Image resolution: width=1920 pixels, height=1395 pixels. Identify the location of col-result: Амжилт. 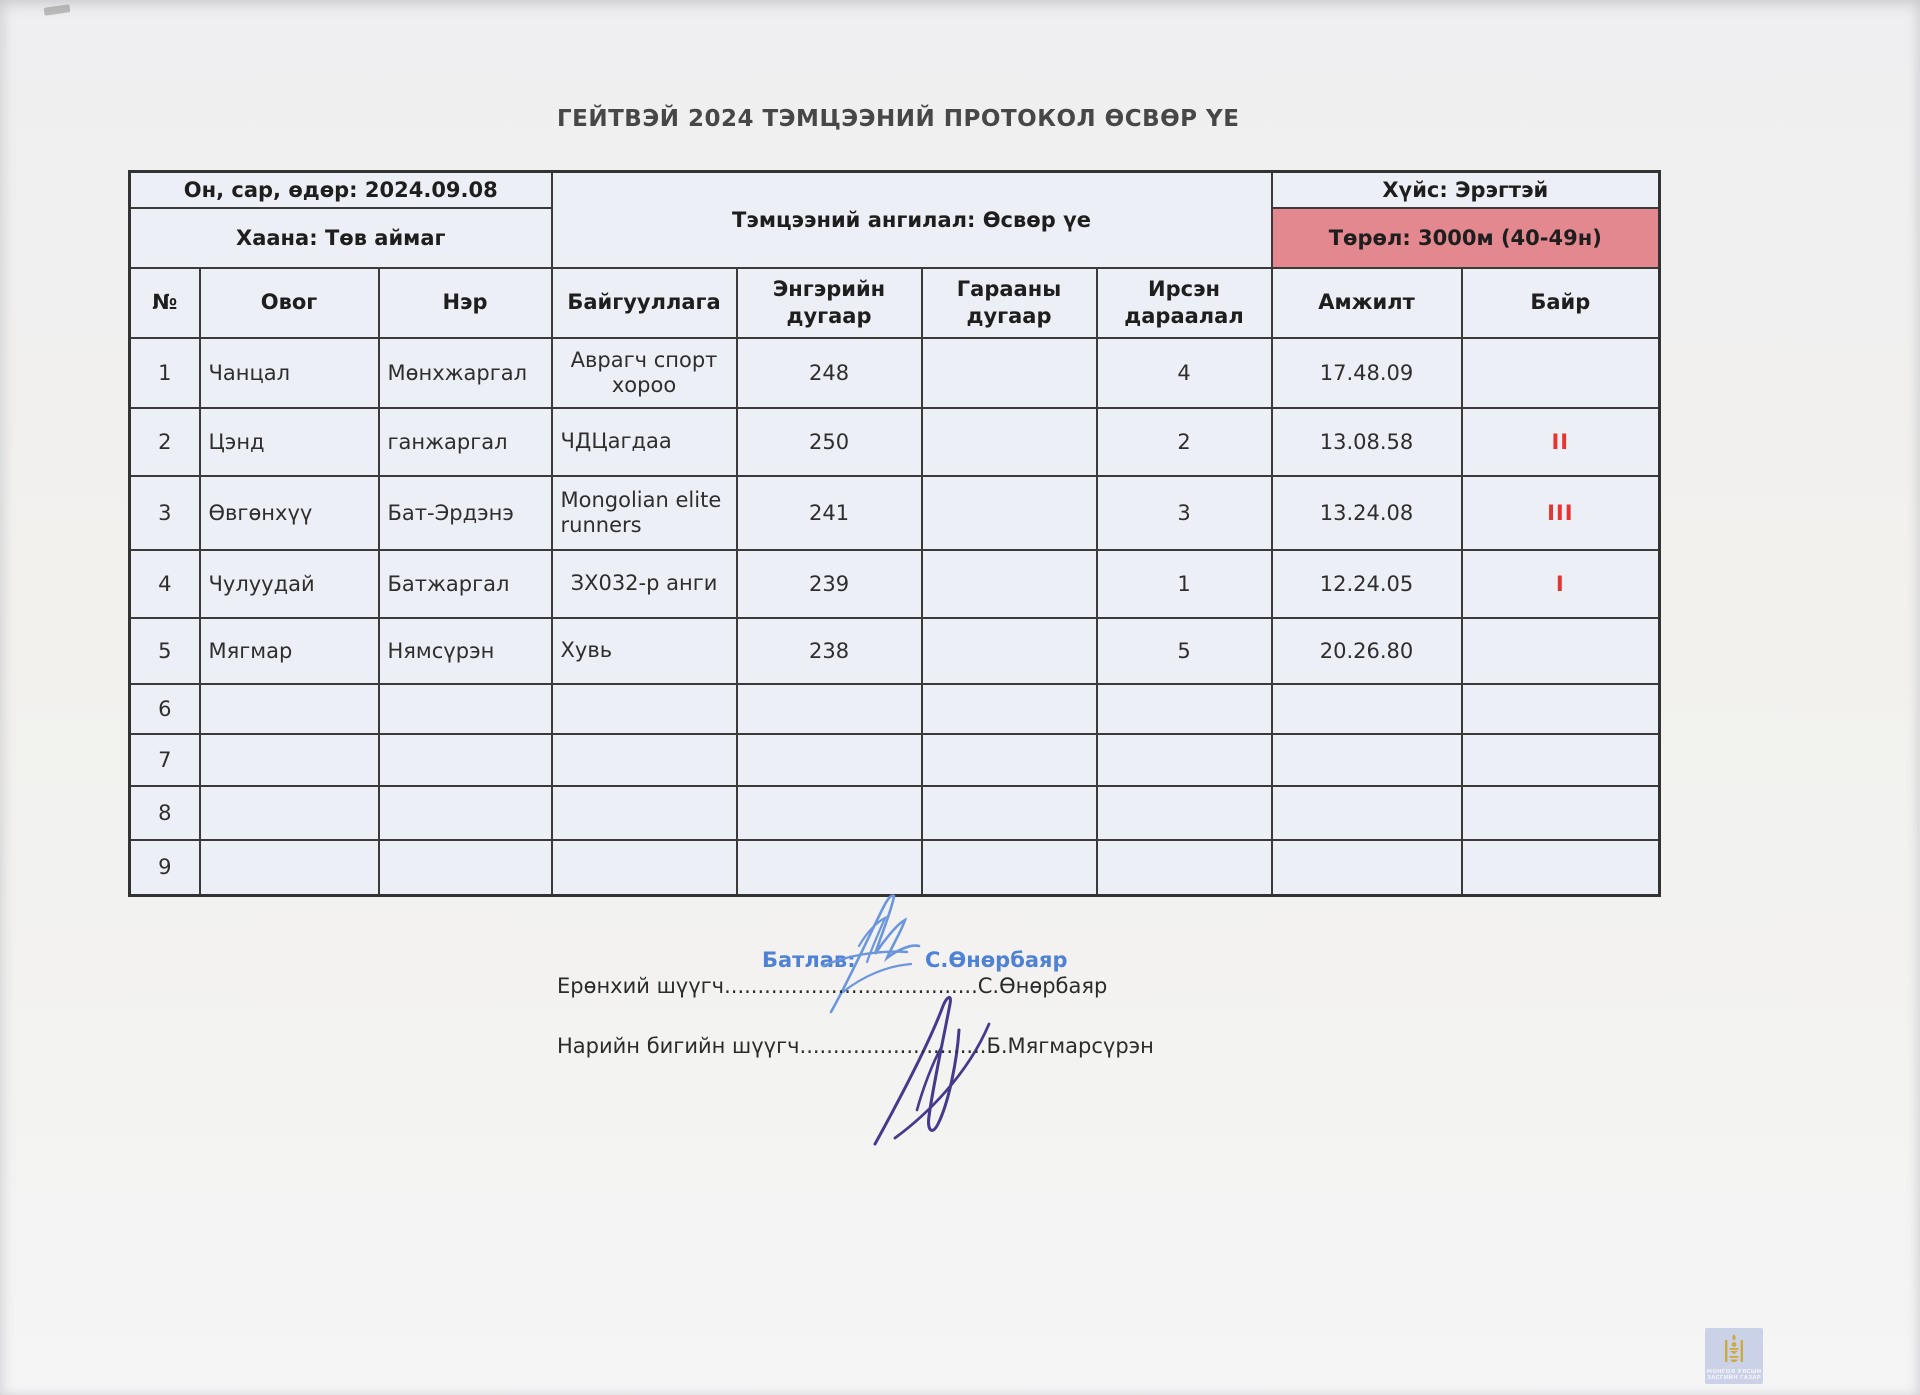
(1366, 302).